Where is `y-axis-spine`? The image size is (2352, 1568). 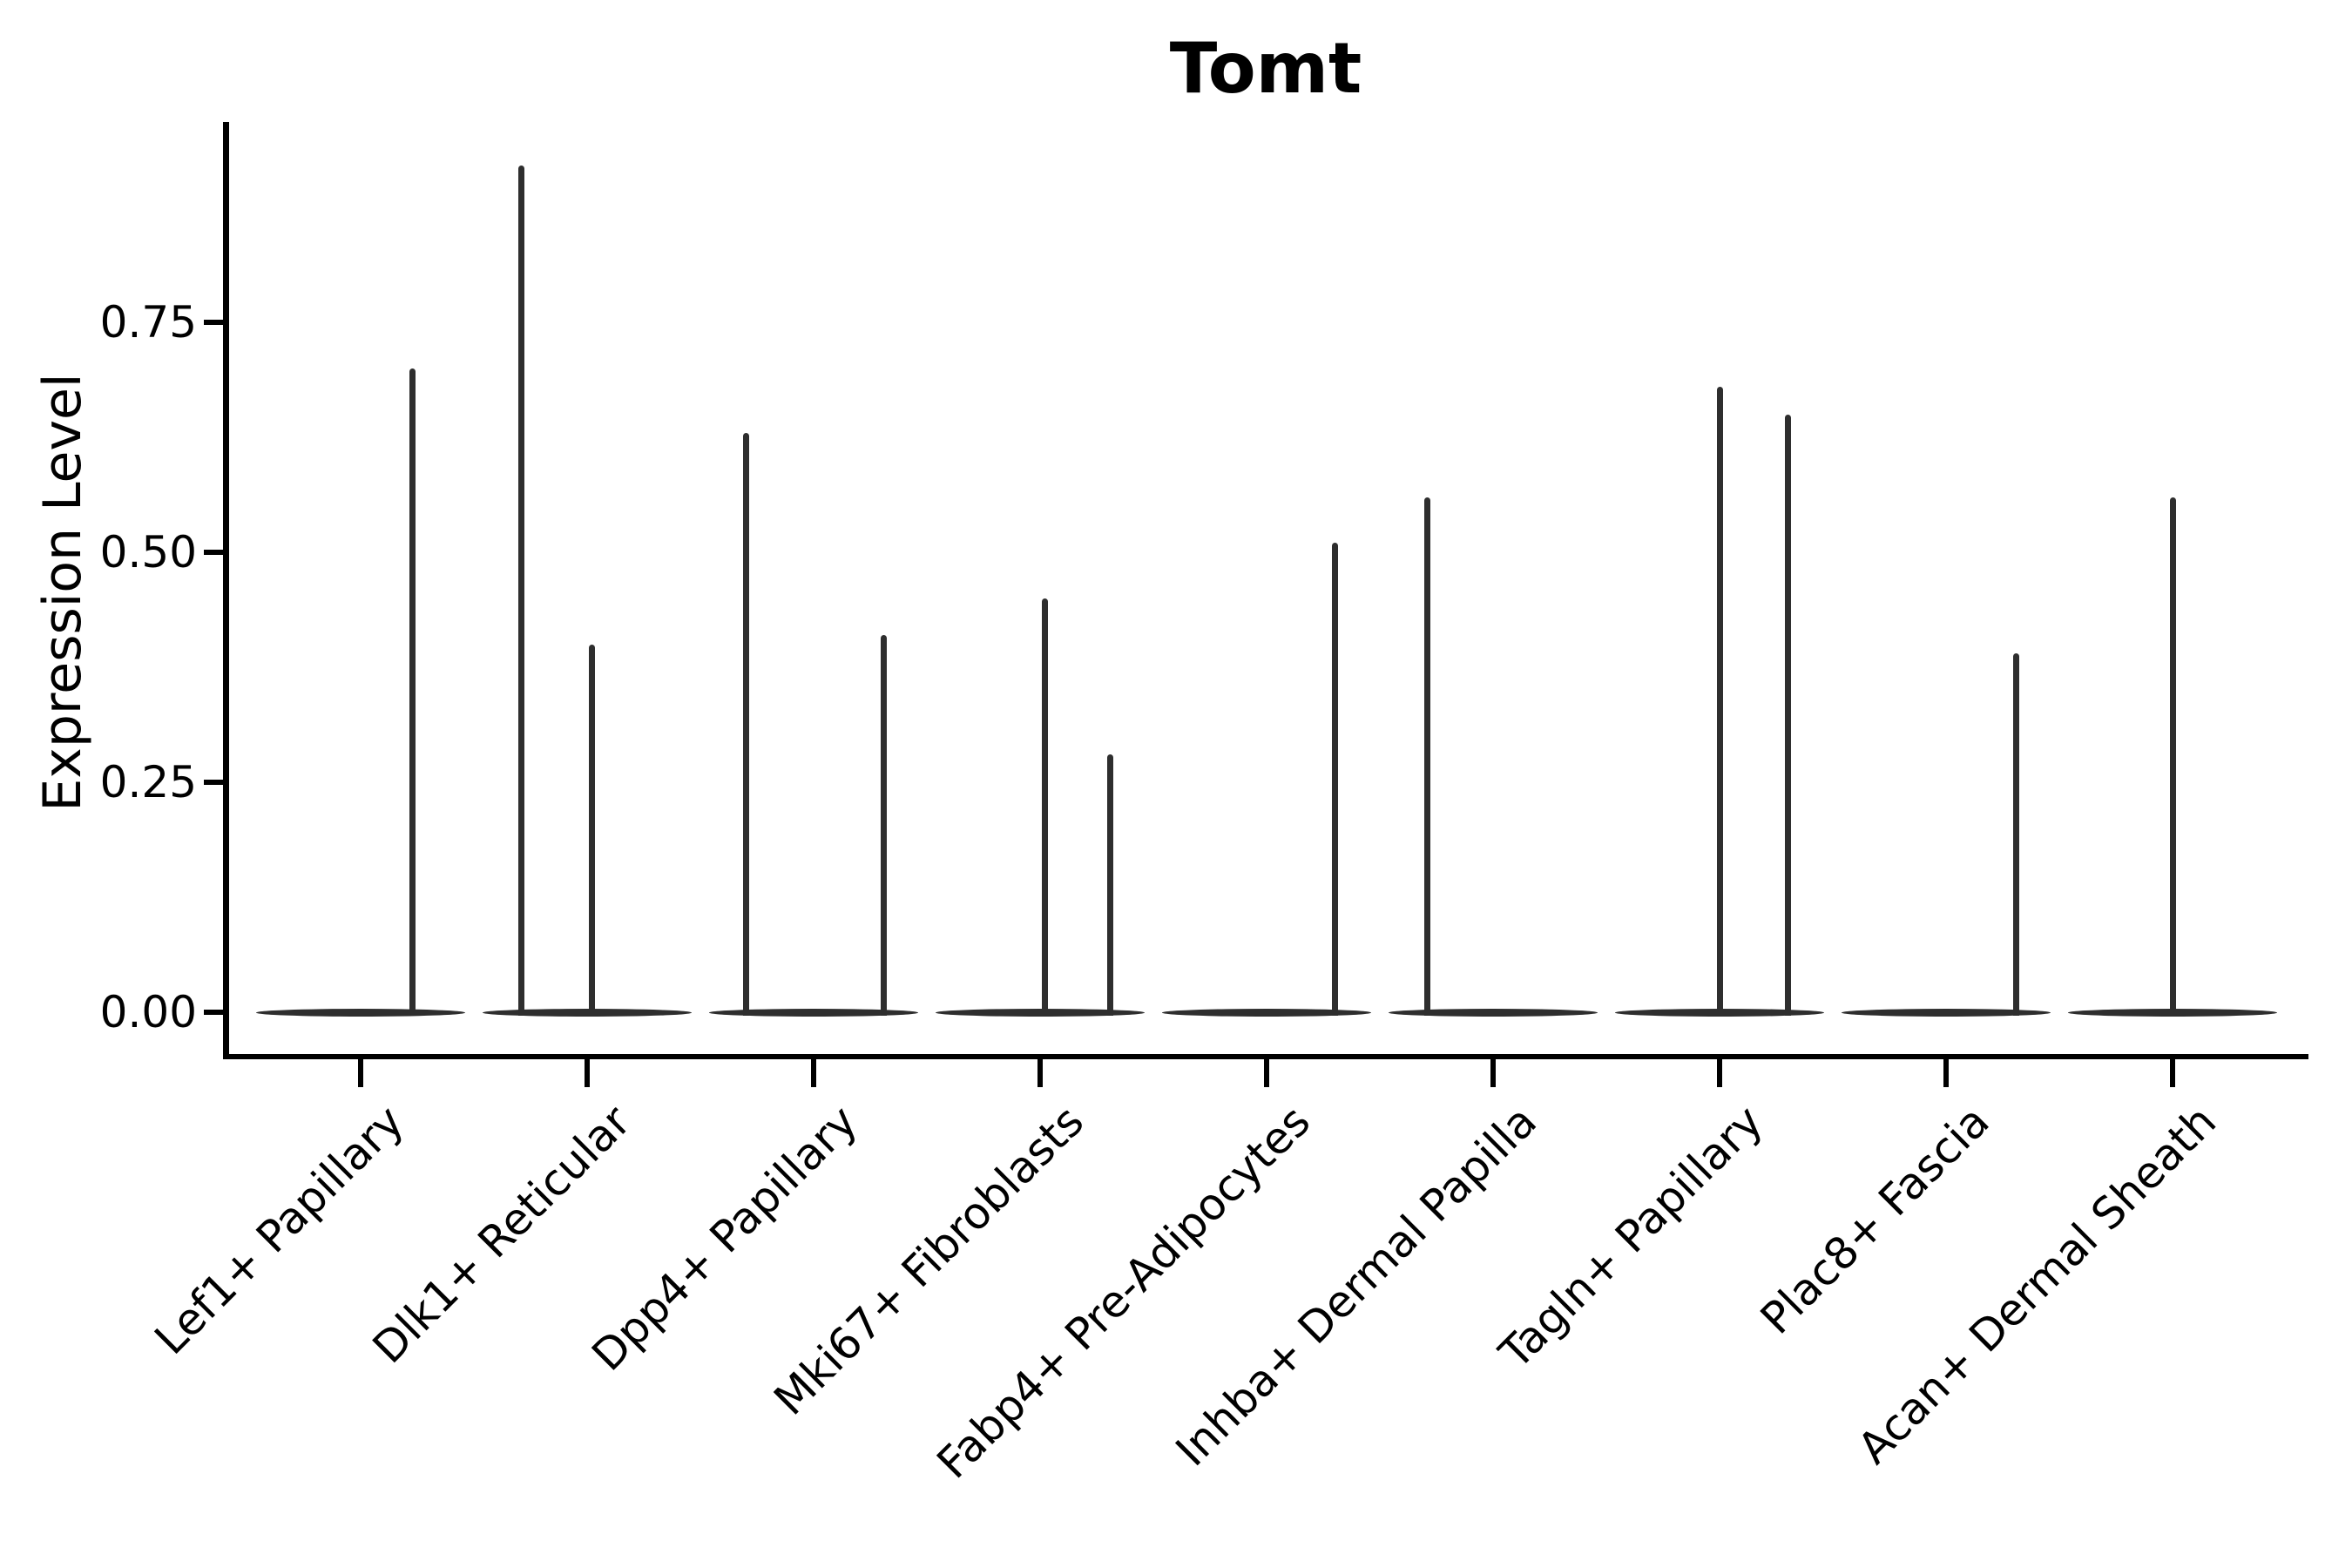
y-axis-spine is located at coordinates (226, 590).